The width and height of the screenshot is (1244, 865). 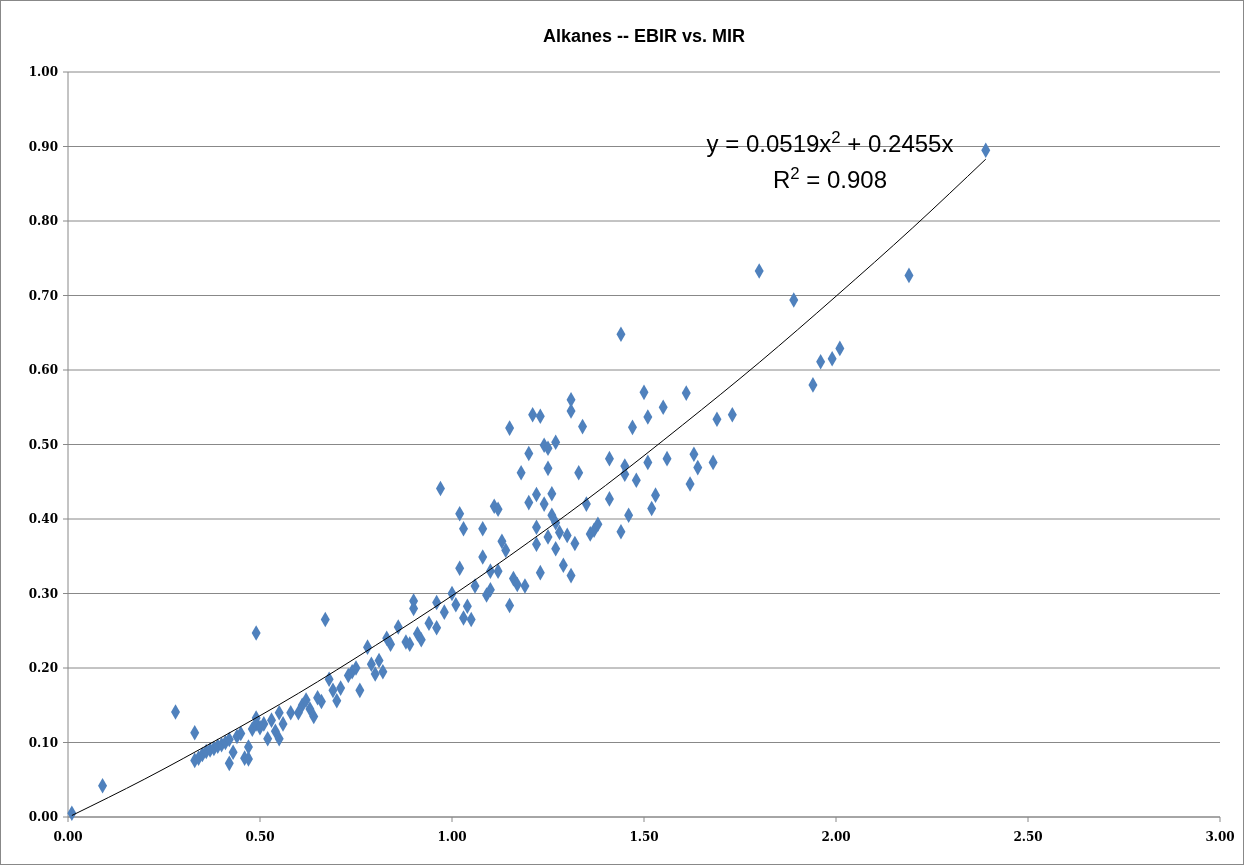 I want to click on y-tick-label: 0.00, so click(x=43, y=817).